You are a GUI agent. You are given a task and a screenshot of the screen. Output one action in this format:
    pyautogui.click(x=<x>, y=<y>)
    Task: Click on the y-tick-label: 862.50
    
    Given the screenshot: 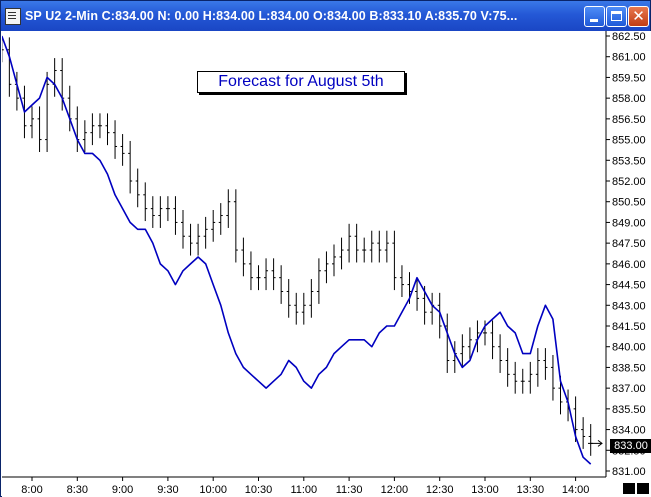 What is the action you would take?
    pyautogui.click(x=629, y=37)
    